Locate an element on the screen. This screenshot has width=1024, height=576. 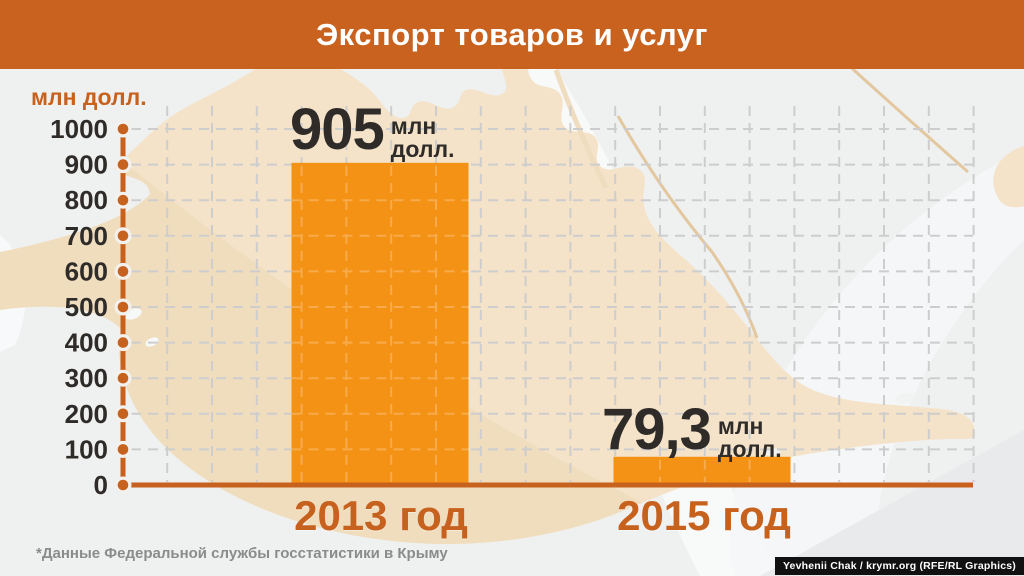
y-tick-label: 600 is located at coordinates (86, 271).